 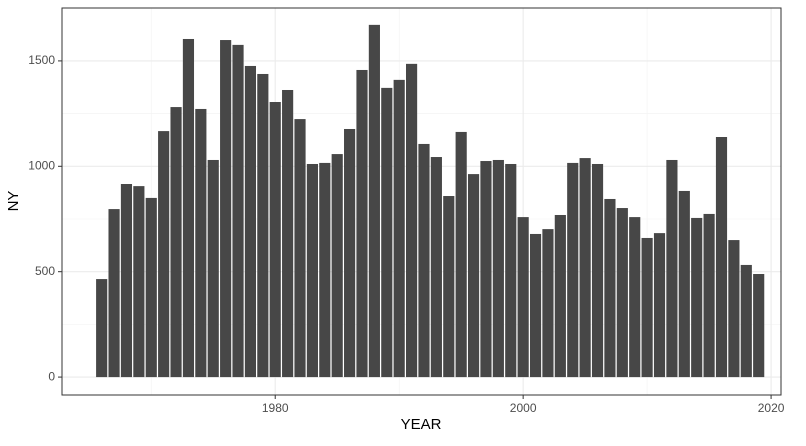 I want to click on x-axis-title: YEAR, so click(x=421, y=424).